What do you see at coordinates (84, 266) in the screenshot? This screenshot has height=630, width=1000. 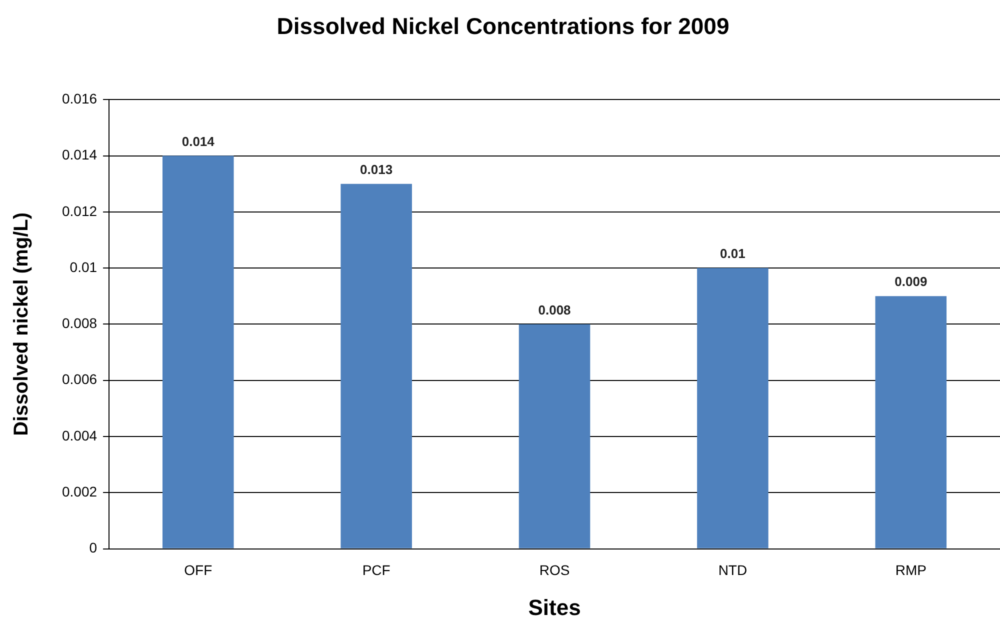 I see `y-tick-label: 0.01` at bounding box center [84, 266].